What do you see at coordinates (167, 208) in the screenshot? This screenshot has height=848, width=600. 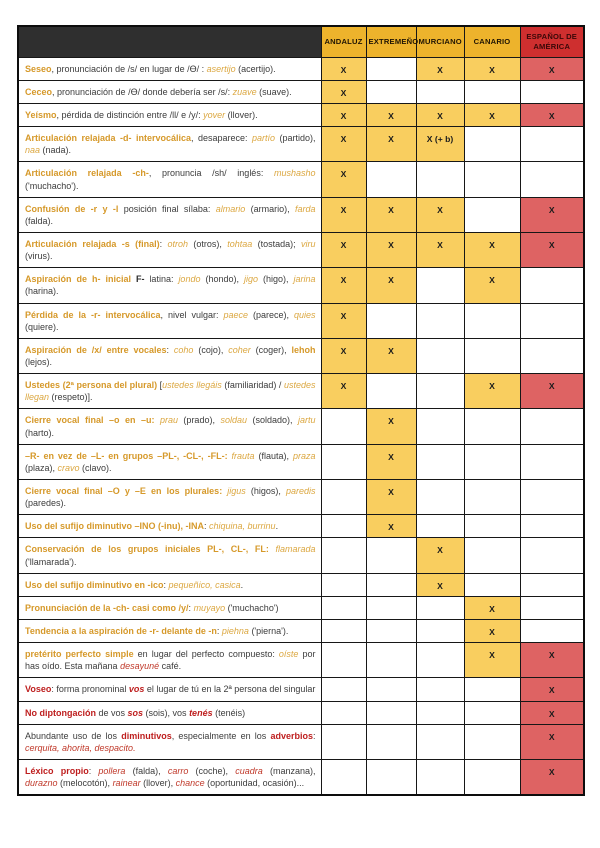 I see `text-segment: posición final sílaba:` at bounding box center [167, 208].